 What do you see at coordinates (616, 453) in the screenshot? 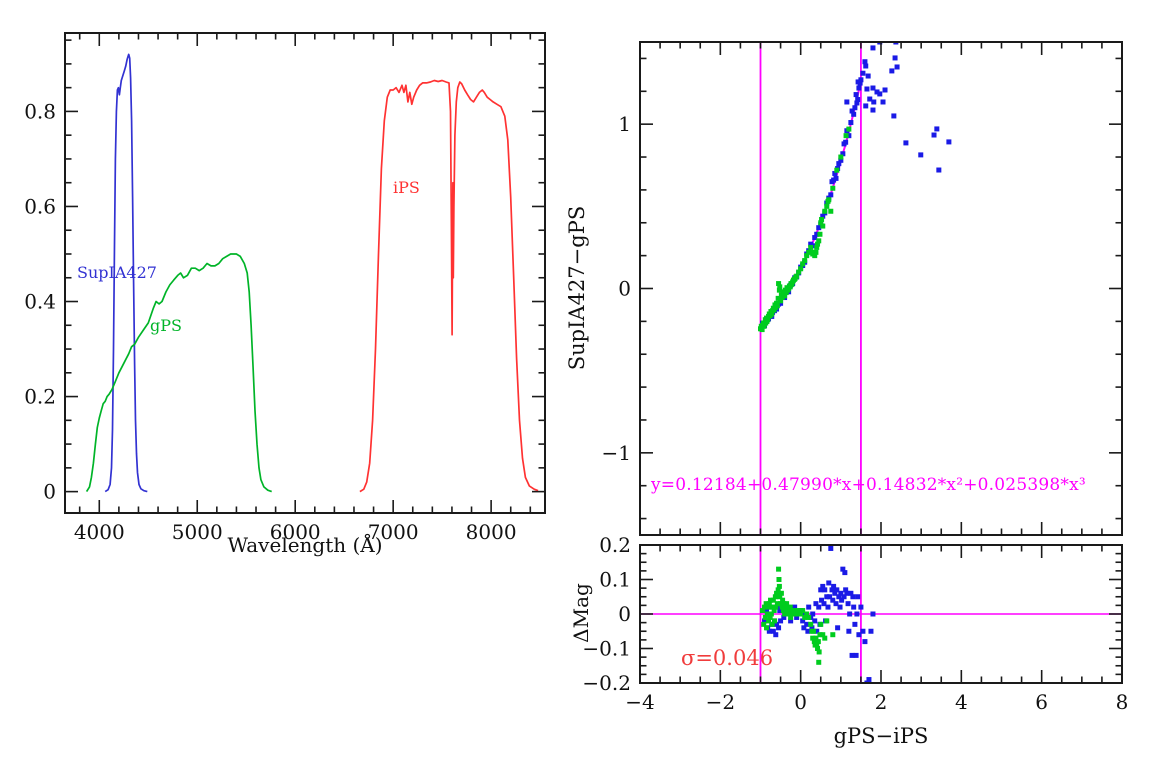
I see `svg-text: −1` at bounding box center [616, 453].